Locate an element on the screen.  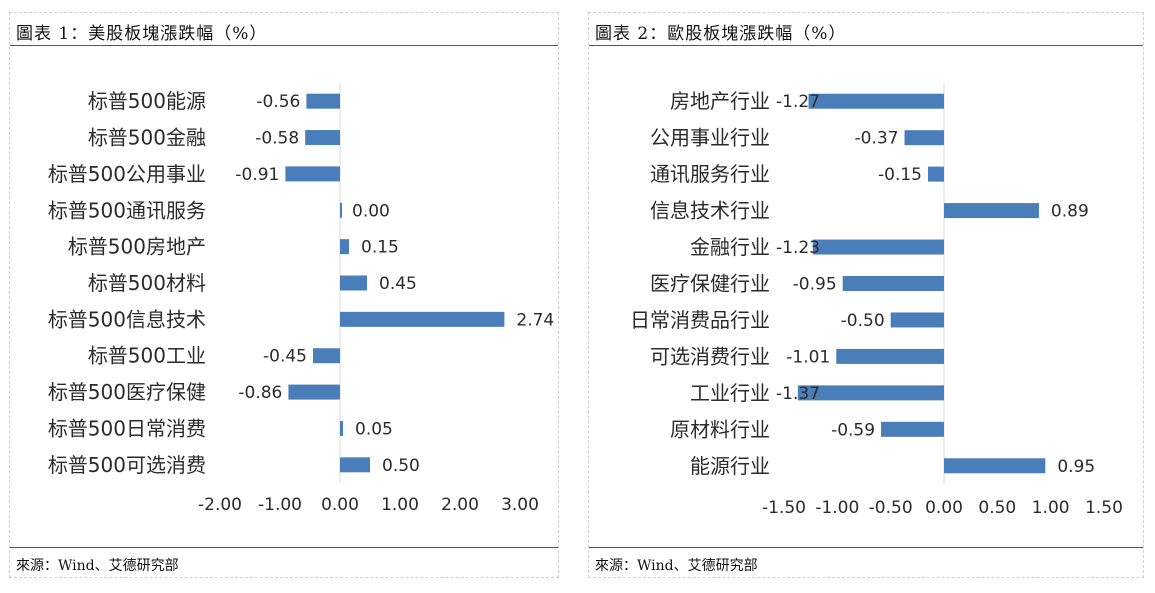
category-label: 标普500工业 is located at coordinates (147, 356).